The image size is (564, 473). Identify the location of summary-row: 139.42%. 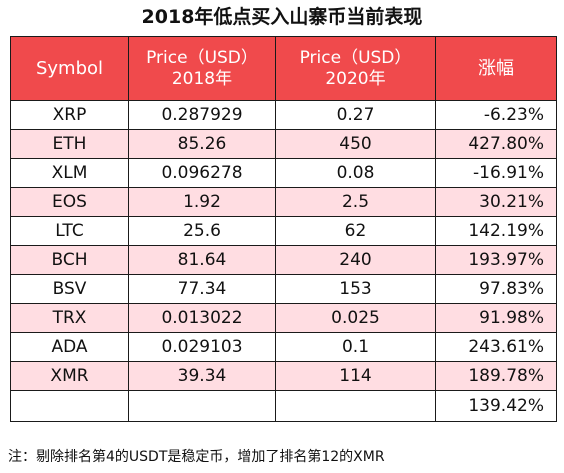
(283, 406).